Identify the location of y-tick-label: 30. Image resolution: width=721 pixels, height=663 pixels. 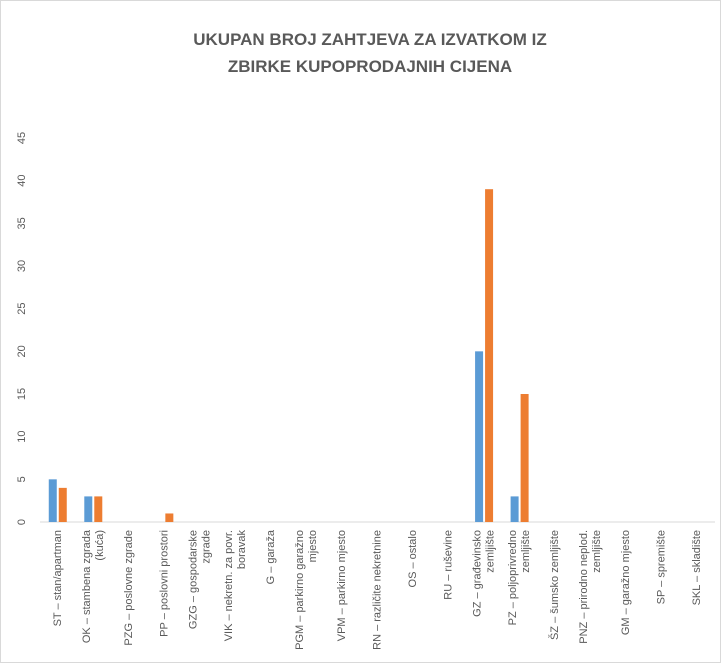
(22, 266).